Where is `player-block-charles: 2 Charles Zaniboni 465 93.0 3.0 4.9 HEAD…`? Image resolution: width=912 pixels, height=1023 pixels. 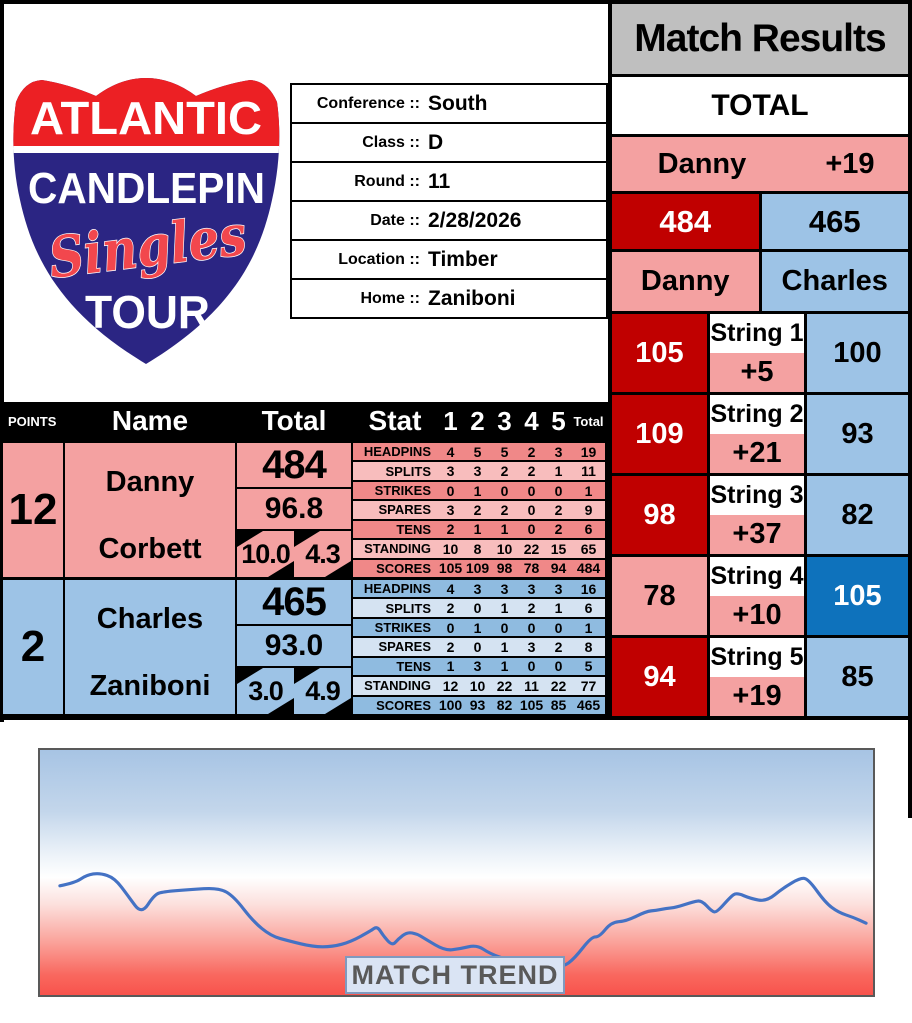
player-block-charles: 2 Charles Zaniboni 465 93.0 3.0 4.9 HEAD… is located at coordinates (304, 647).